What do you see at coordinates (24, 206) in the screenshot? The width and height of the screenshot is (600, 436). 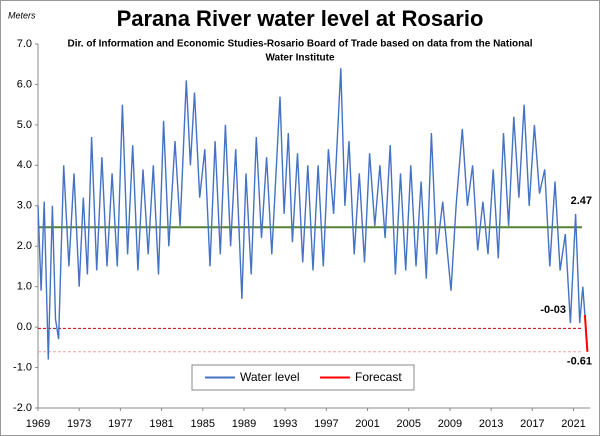 I see `y-tick-label: 3.0` at bounding box center [24, 206].